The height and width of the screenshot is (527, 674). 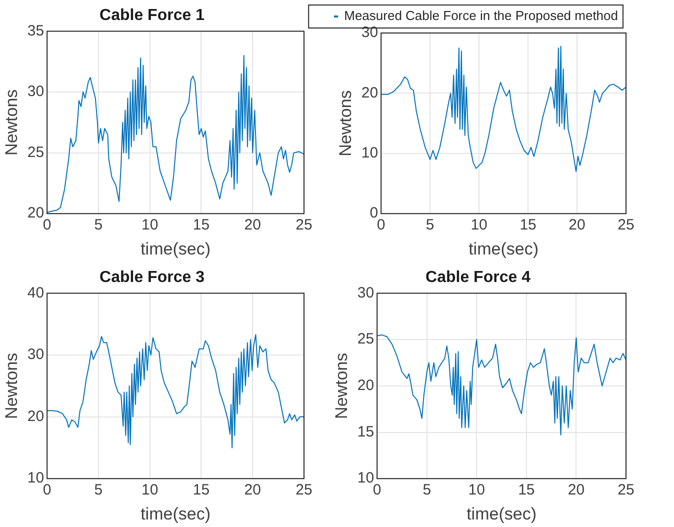 I want to click on y-tick-label: 35, so click(x=35, y=31).